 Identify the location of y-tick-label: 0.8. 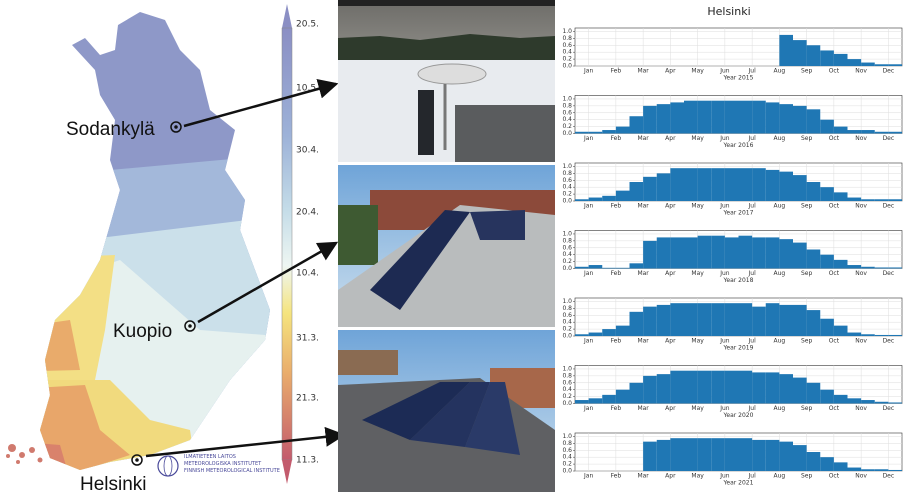
(567, 173).